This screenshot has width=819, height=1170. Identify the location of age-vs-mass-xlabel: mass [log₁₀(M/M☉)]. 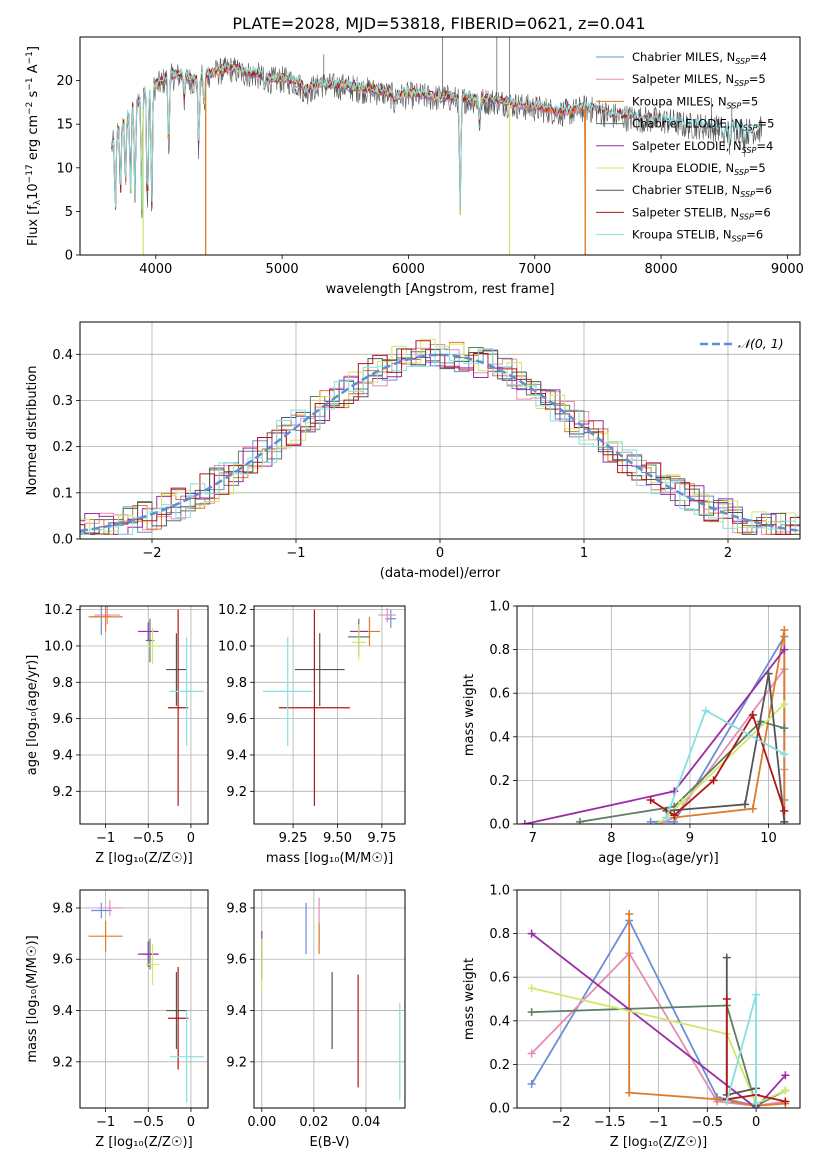
(329, 858).